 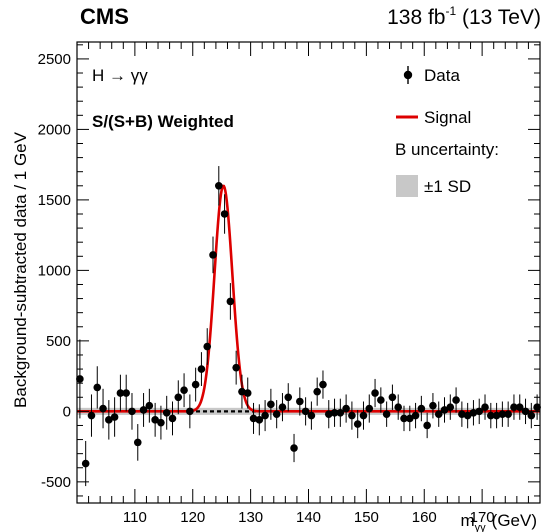 I want to click on weighting-label: S/(S+B) Weighted, so click(x=163, y=121).